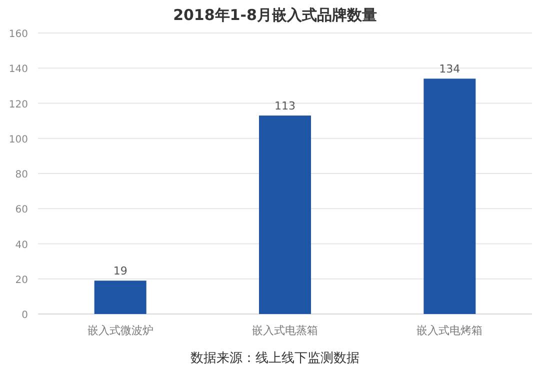 The height and width of the screenshot is (374, 550). I want to click on y-tick-label: 40, so click(21, 245).